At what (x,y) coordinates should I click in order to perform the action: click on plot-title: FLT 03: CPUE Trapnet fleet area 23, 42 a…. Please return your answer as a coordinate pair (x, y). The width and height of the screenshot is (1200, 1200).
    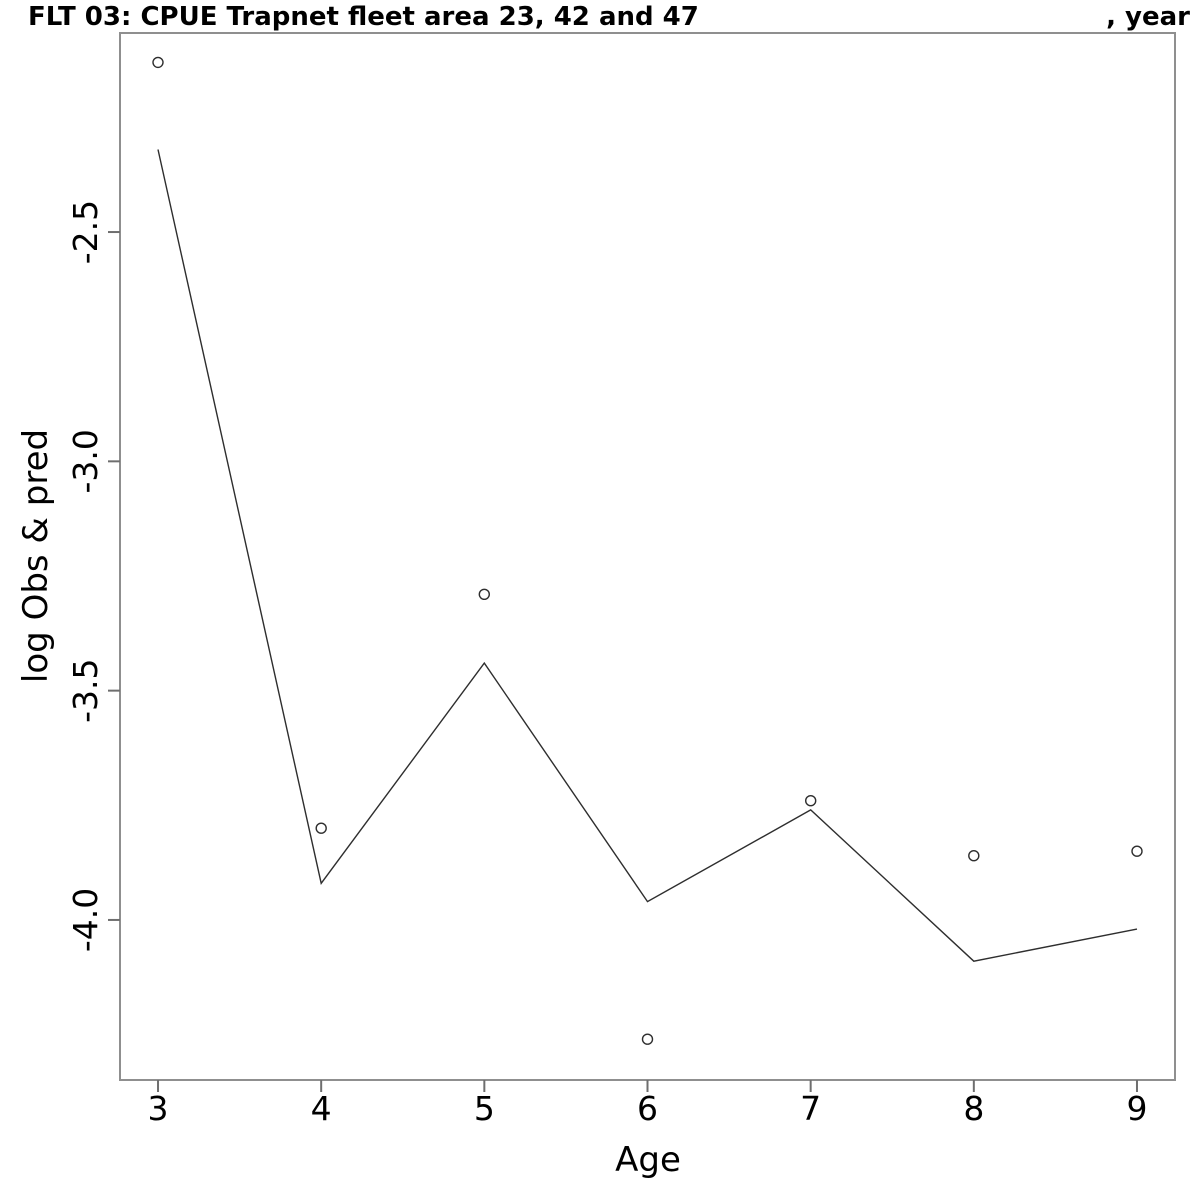
    Looking at the image, I should click on (363, 17).